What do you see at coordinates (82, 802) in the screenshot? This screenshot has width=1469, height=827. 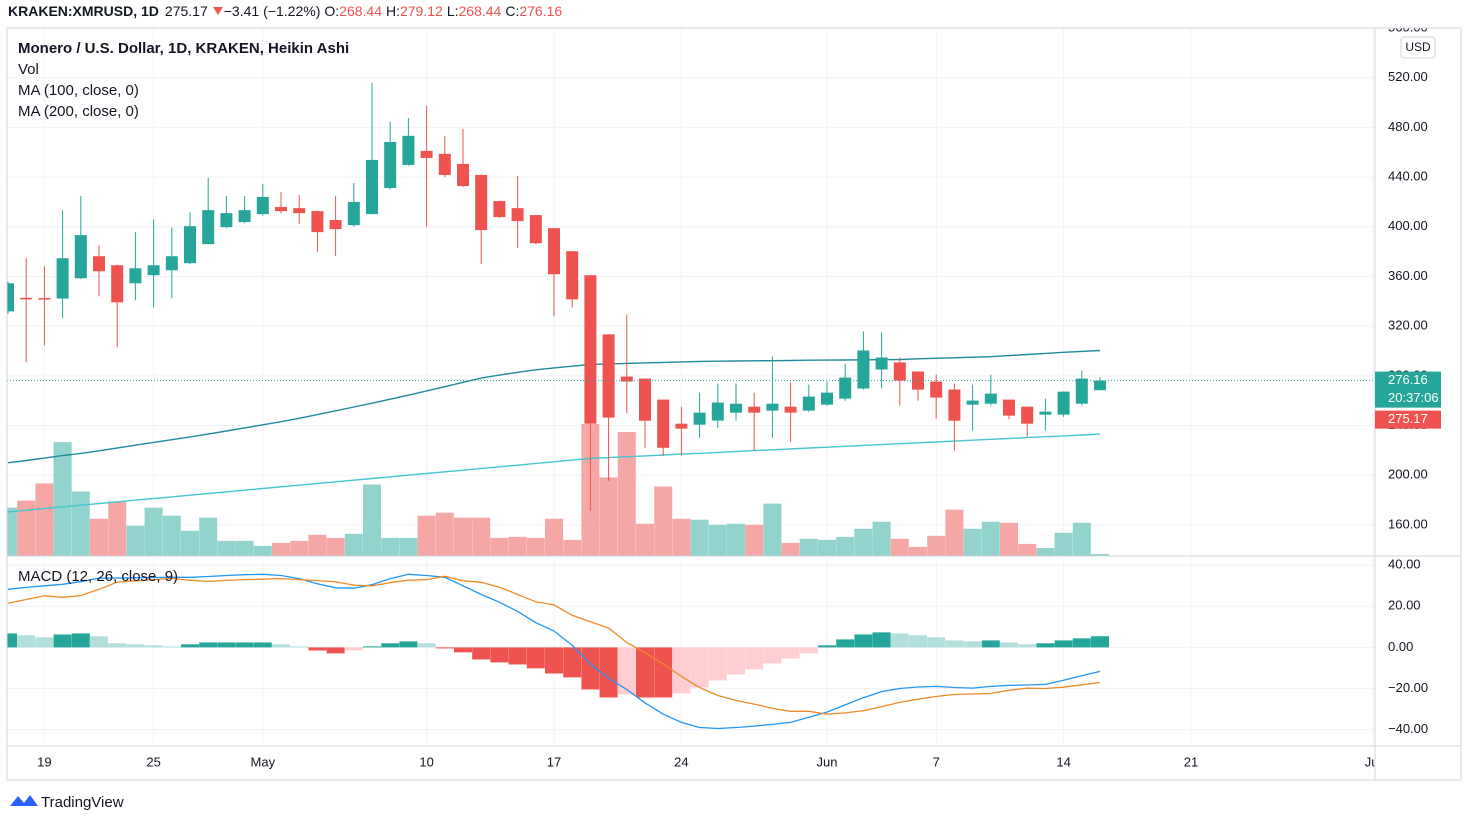 I see `brand-name: TradingView` at bounding box center [82, 802].